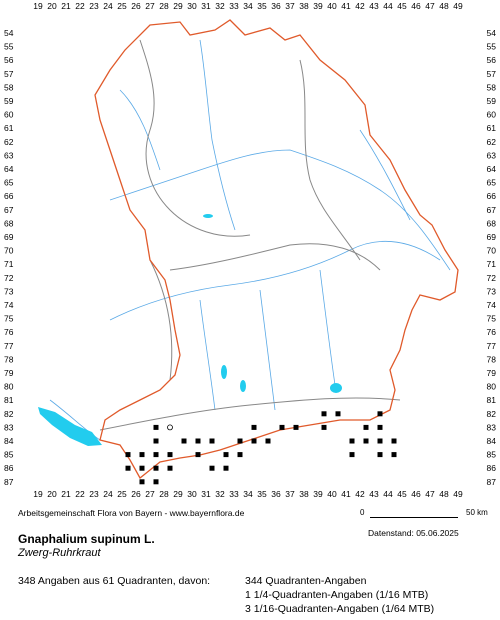 The width and height of the screenshot is (500, 620). I want to click on y-tick-left: 81, so click(9, 400).